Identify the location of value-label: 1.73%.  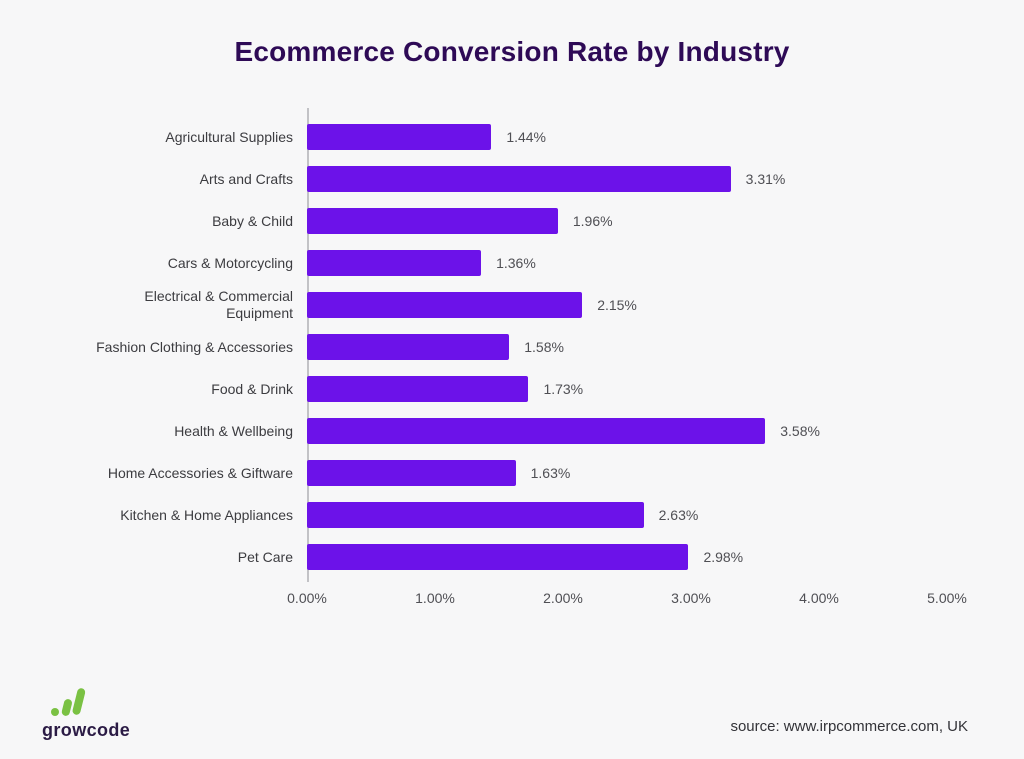
(563, 389).